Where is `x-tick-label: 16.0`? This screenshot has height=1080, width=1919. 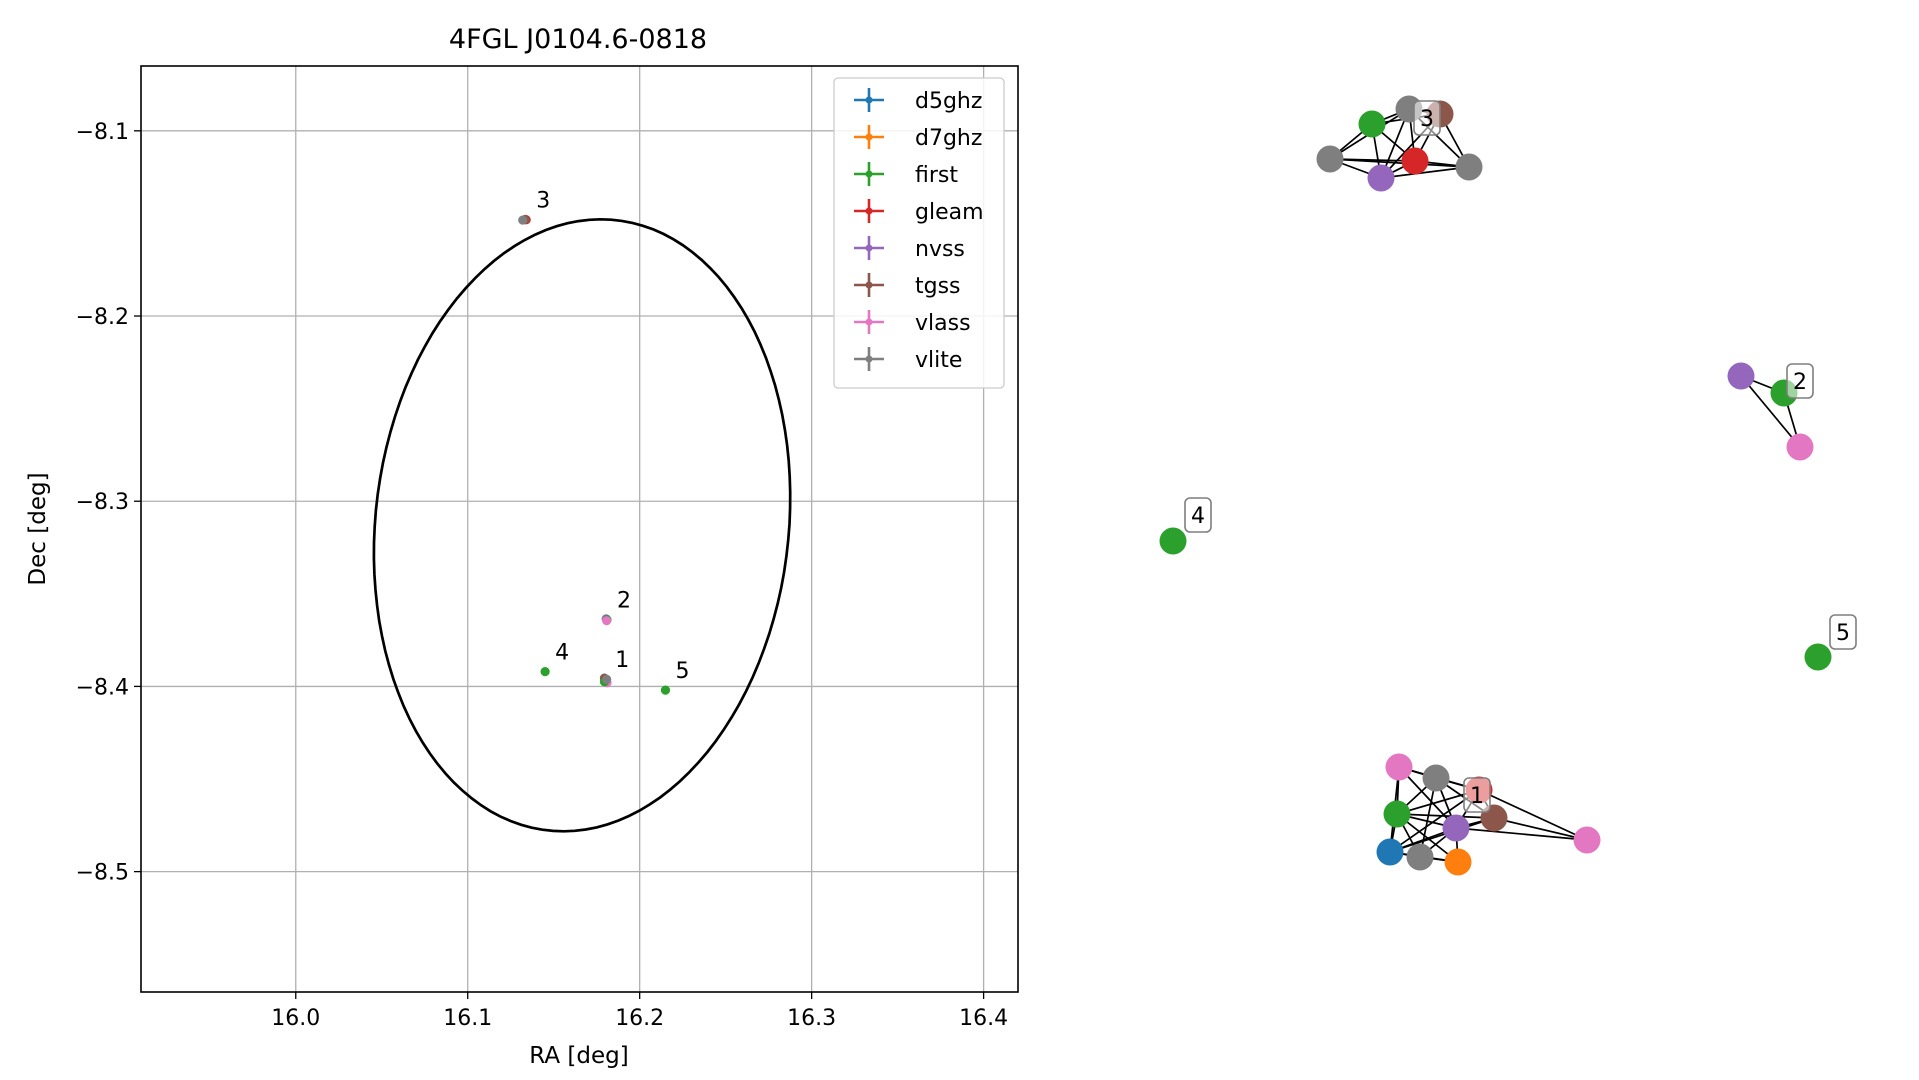
x-tick-label: 16.0 is located at coordinates (295, 1018).